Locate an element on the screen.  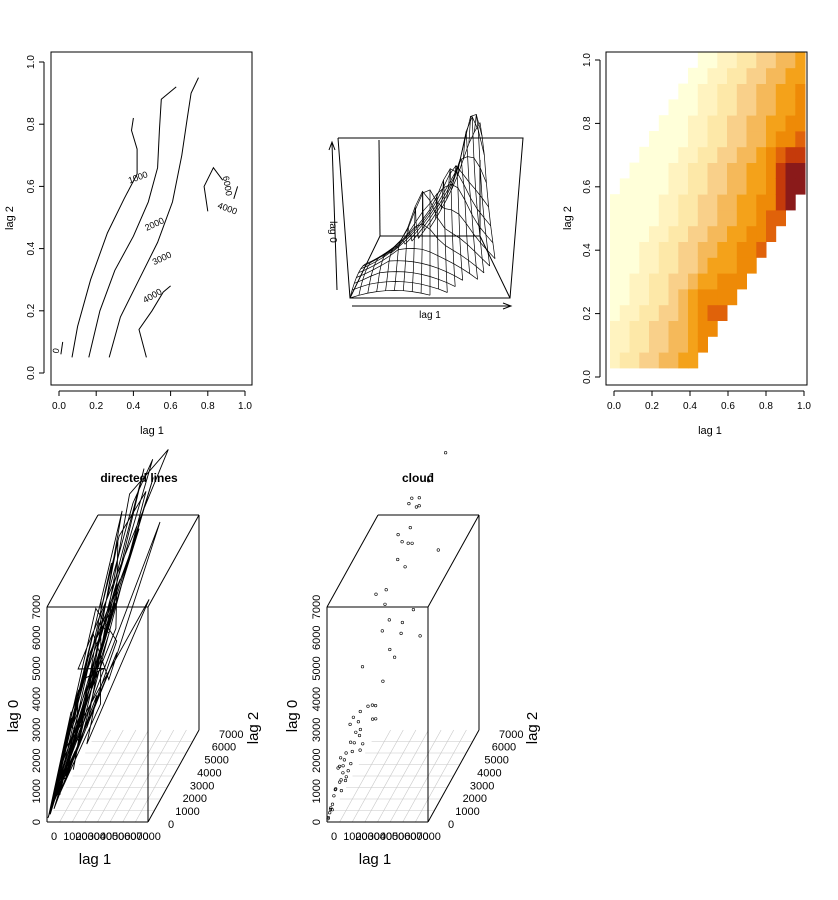
heatmap-cells is located at coordinates (708, 210).